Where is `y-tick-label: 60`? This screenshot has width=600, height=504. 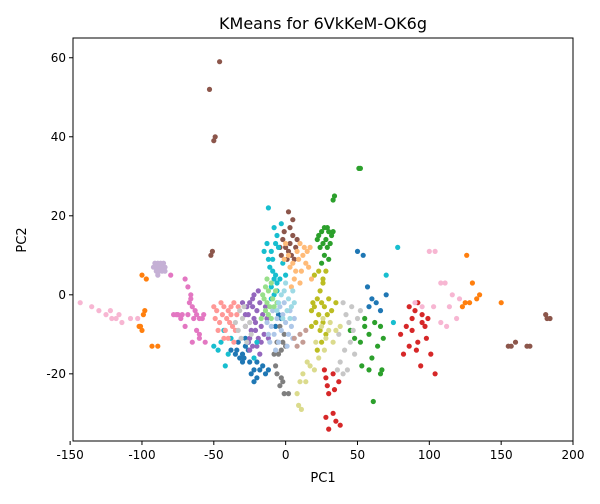
y-tick-label: 60 is located at coordinates (58, 58).